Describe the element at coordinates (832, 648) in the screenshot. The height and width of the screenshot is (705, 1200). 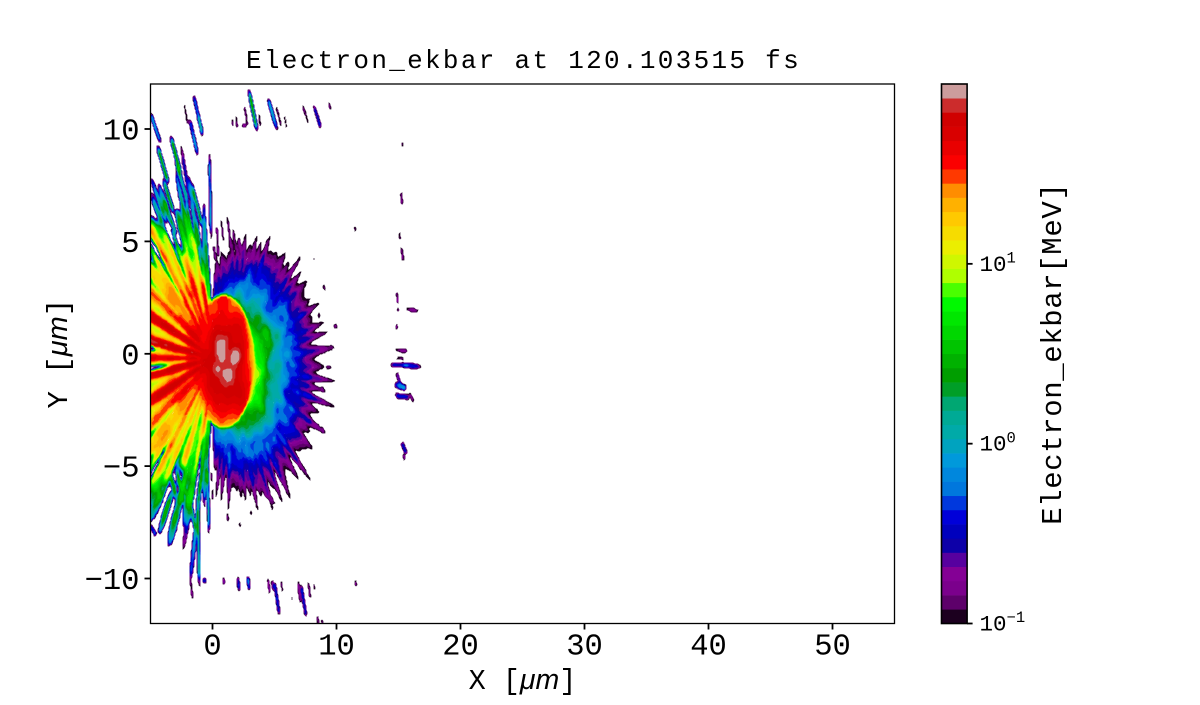
I see `svg-text: 50` at that location.